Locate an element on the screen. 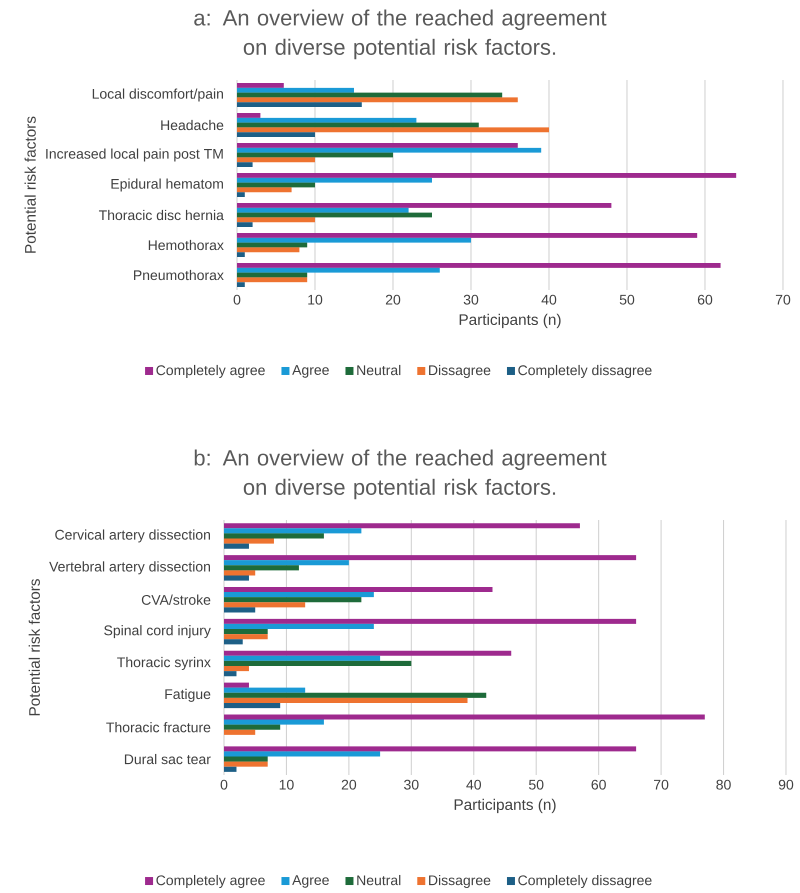 Image resolution: width=800 pixels, height=893 pixels. y-tick-label: Headache is located at coordinates (192, 125).